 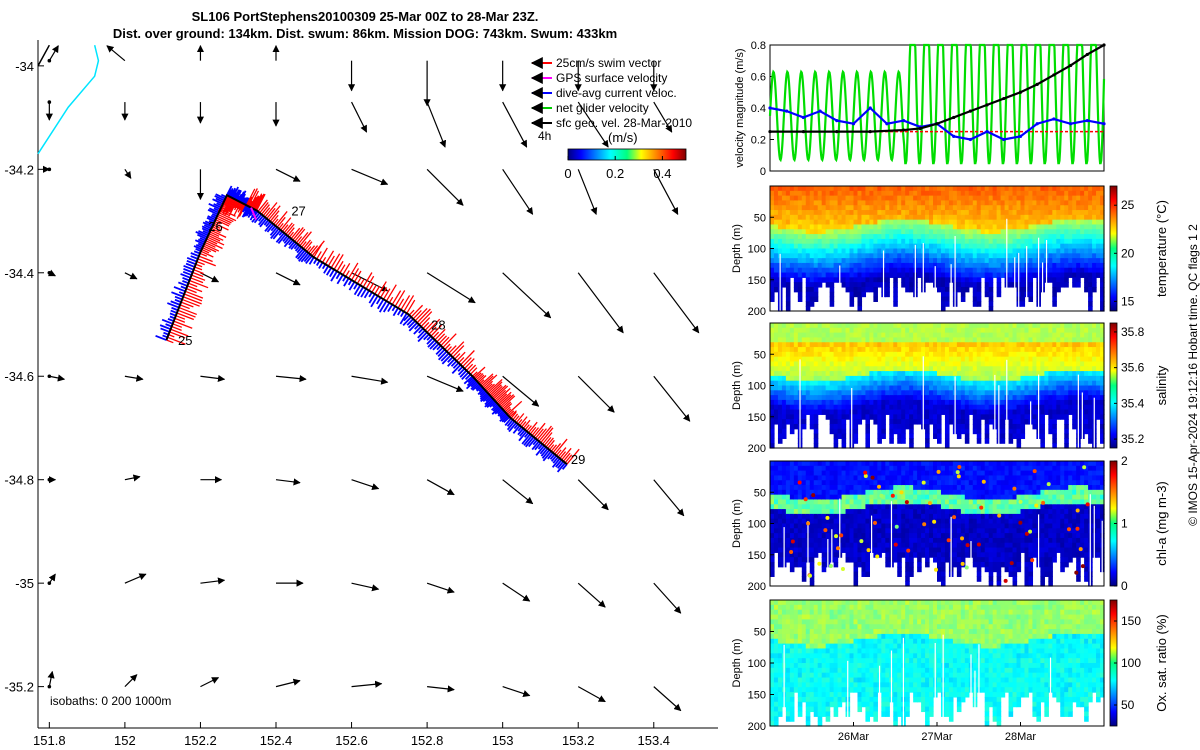 I want to click on track-day-label: 29, so click(x=578, y=459).